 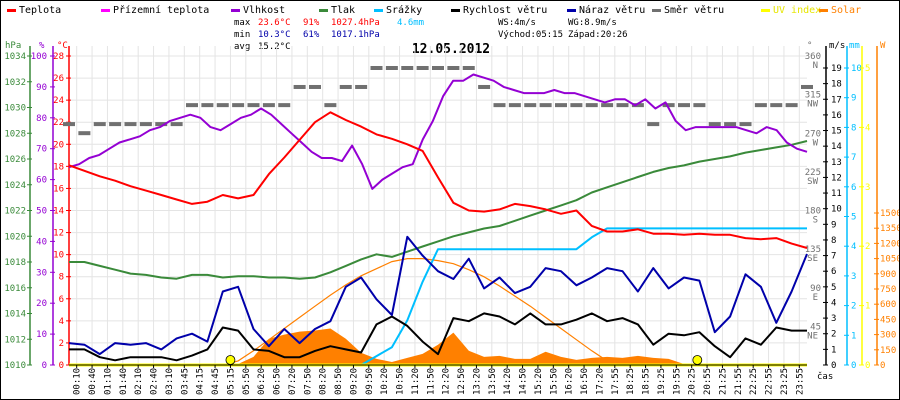 What do you see at coordinates (58, 234) in the screenshot?
I see `temperature-tick-label: 12` at bounding box center [58, 234].